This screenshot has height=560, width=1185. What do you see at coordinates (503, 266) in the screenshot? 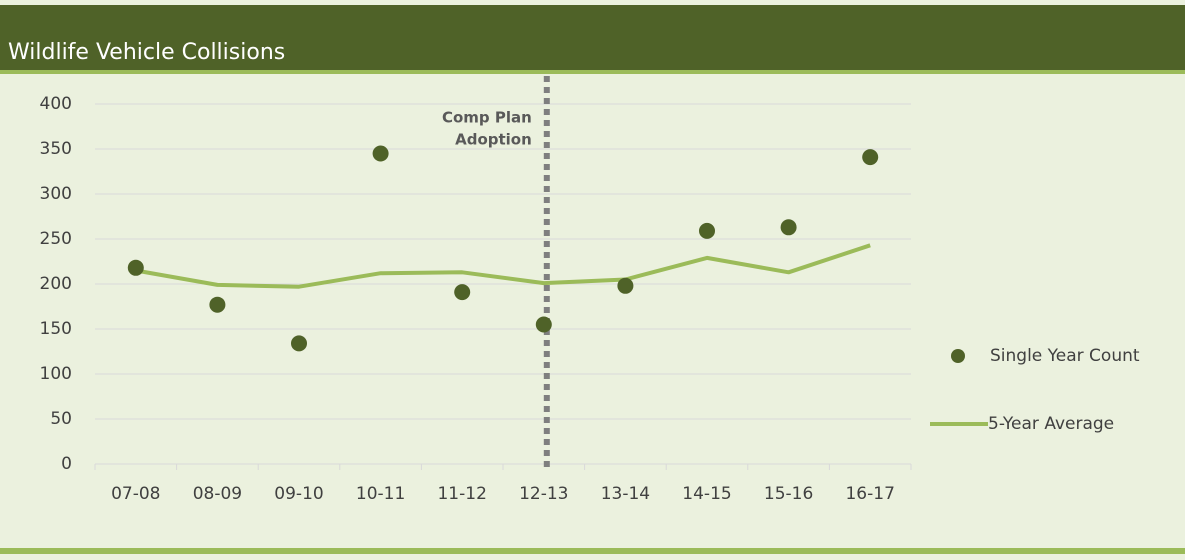
I see `series-line` at bounding box center [503, 266].